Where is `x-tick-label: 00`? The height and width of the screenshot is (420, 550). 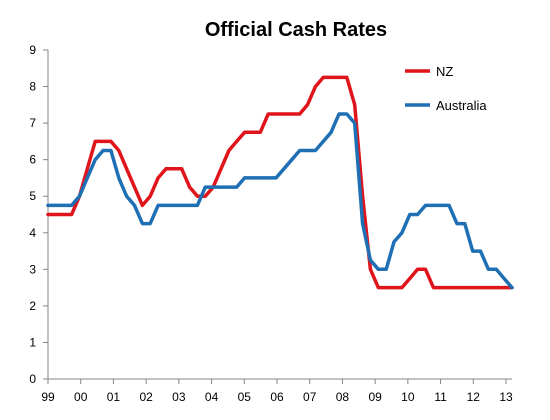
x-tick-label: 00 is located at coordinates (81, 397).